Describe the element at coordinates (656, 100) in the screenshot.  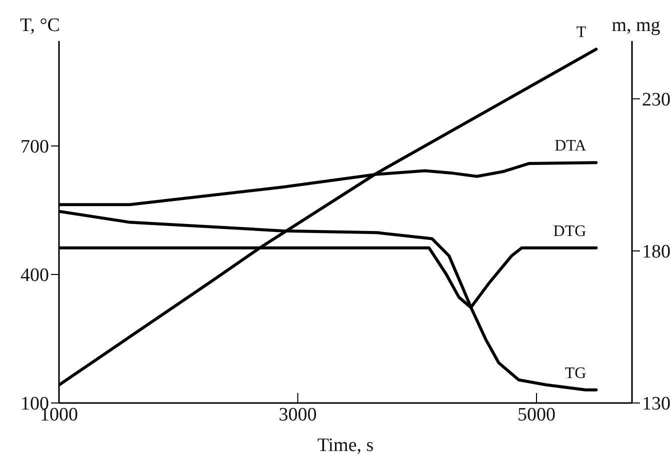
I see `y2-tick-label: 230` at that location.